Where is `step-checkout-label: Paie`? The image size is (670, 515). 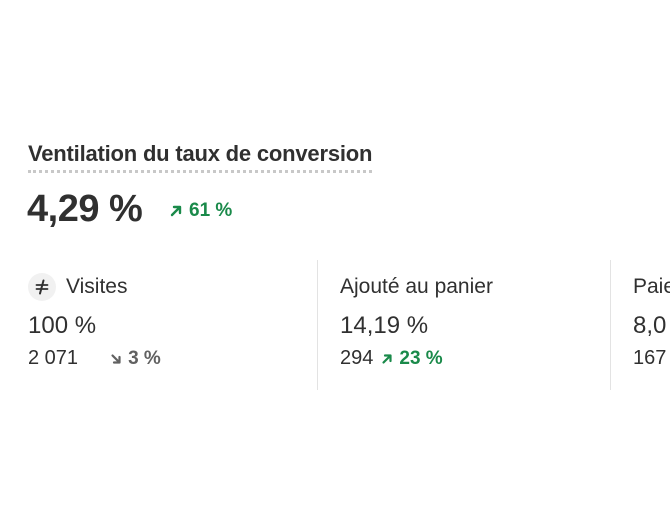 step-checkout-label: Paie is located at coordinates (651, 286).